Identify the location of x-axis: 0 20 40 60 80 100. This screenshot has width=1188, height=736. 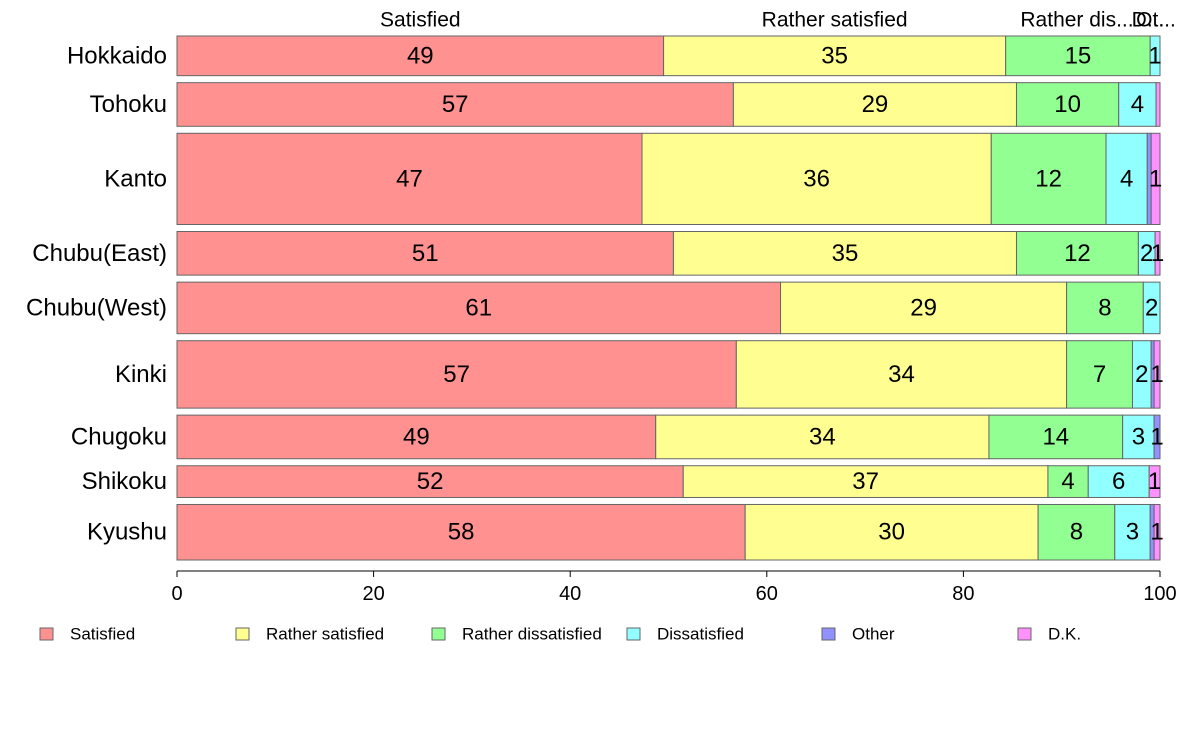
(674, 587).